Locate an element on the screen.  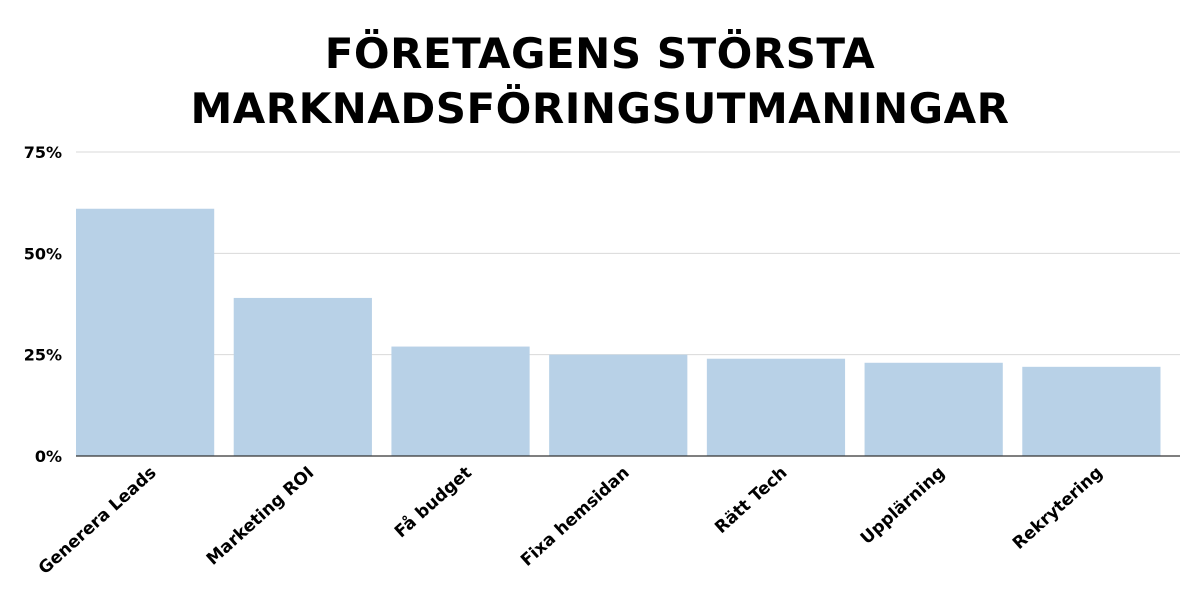
chart-title-line-1: FÖRETAGENS STÖRSTA is located at coordinates (600, 53).